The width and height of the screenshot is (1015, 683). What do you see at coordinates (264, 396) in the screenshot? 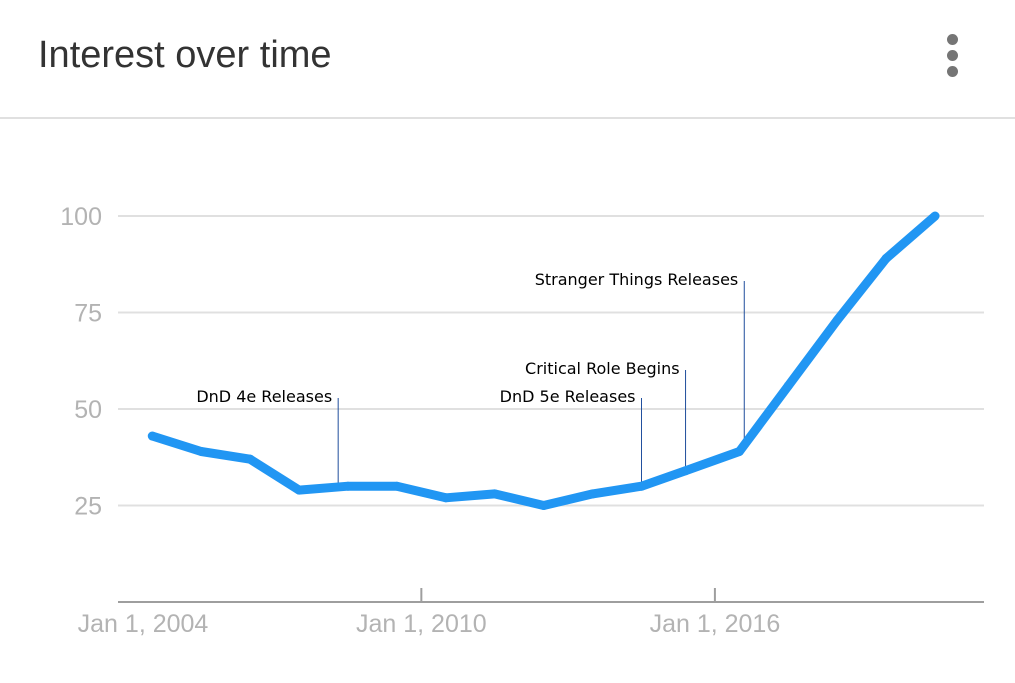
I see `annotation-label: DnD 4e Releases` at bounding box center [264, 396].